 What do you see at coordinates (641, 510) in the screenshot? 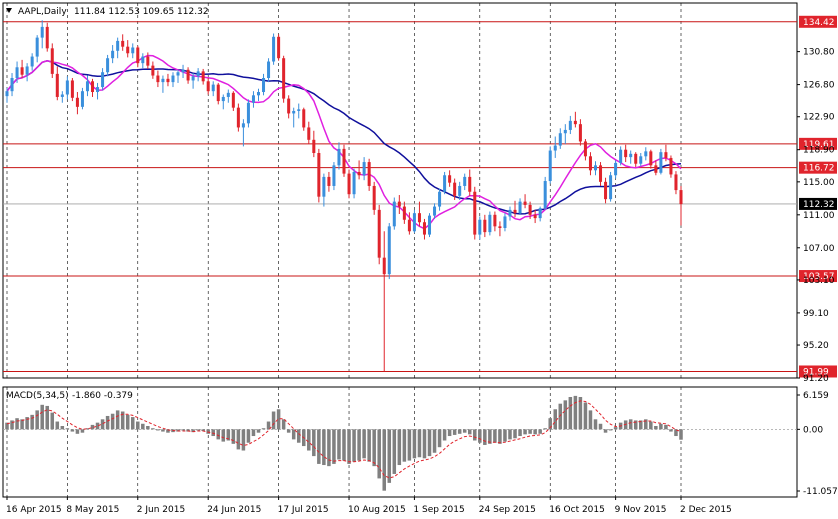
I see `x-tick-label: 9 Nov 2015` at bounding box center [641, 510].